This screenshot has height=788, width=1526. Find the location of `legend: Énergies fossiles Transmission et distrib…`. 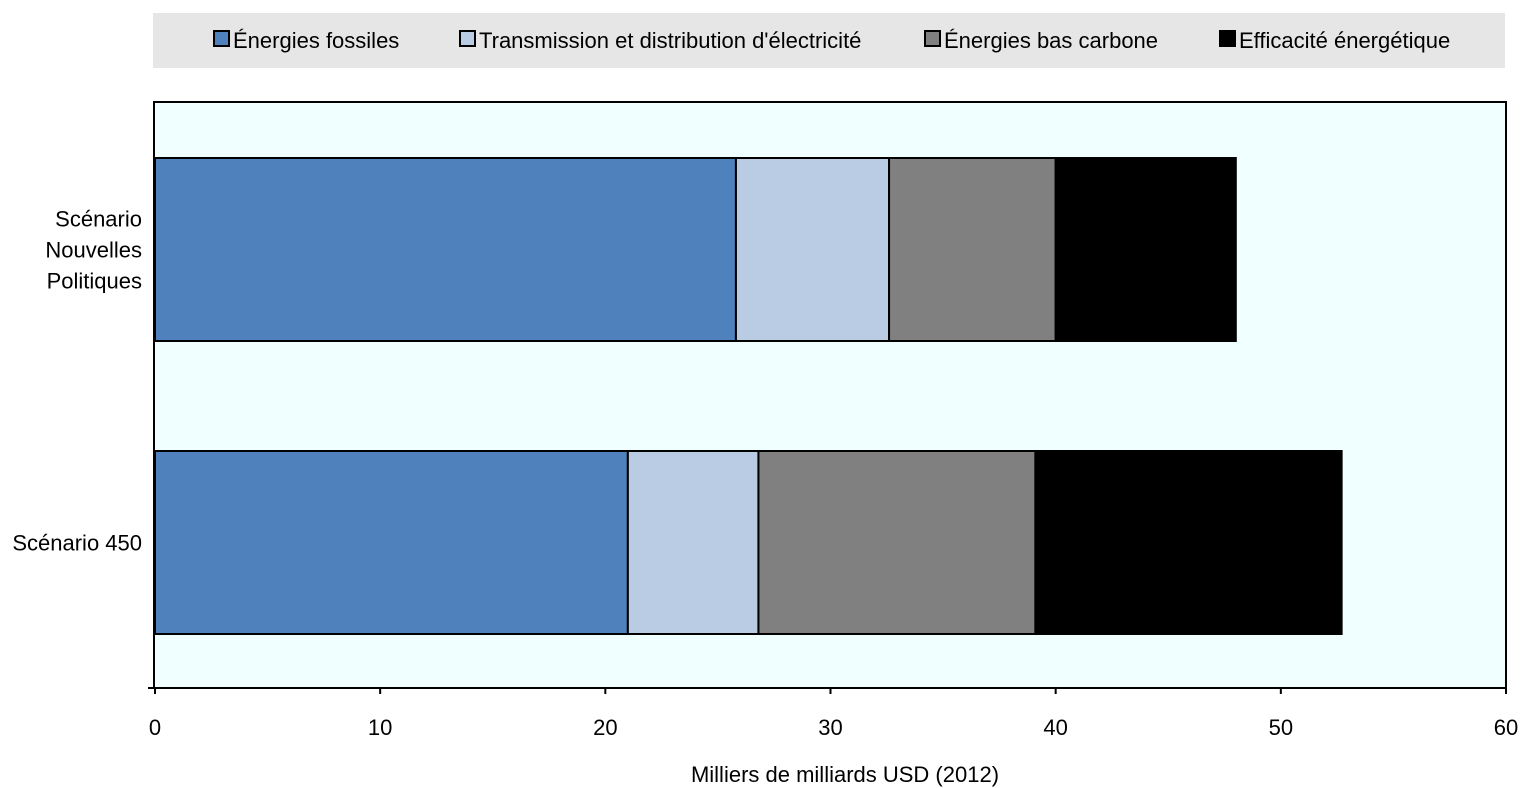

legend: Énergies fossiles Transmission et distrib… is located at coordinates (831, 40).